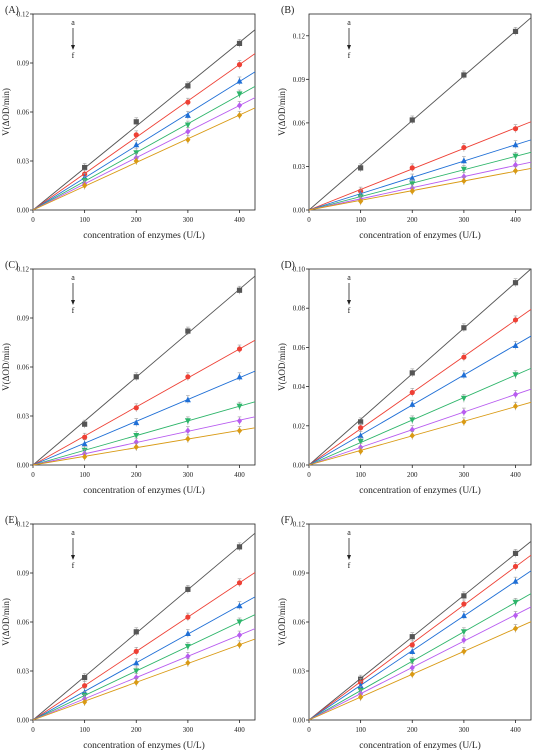 The width and height of the screenshot is (550, 750). I want to click on y-tick-label: 0.04, so click(299, 387).